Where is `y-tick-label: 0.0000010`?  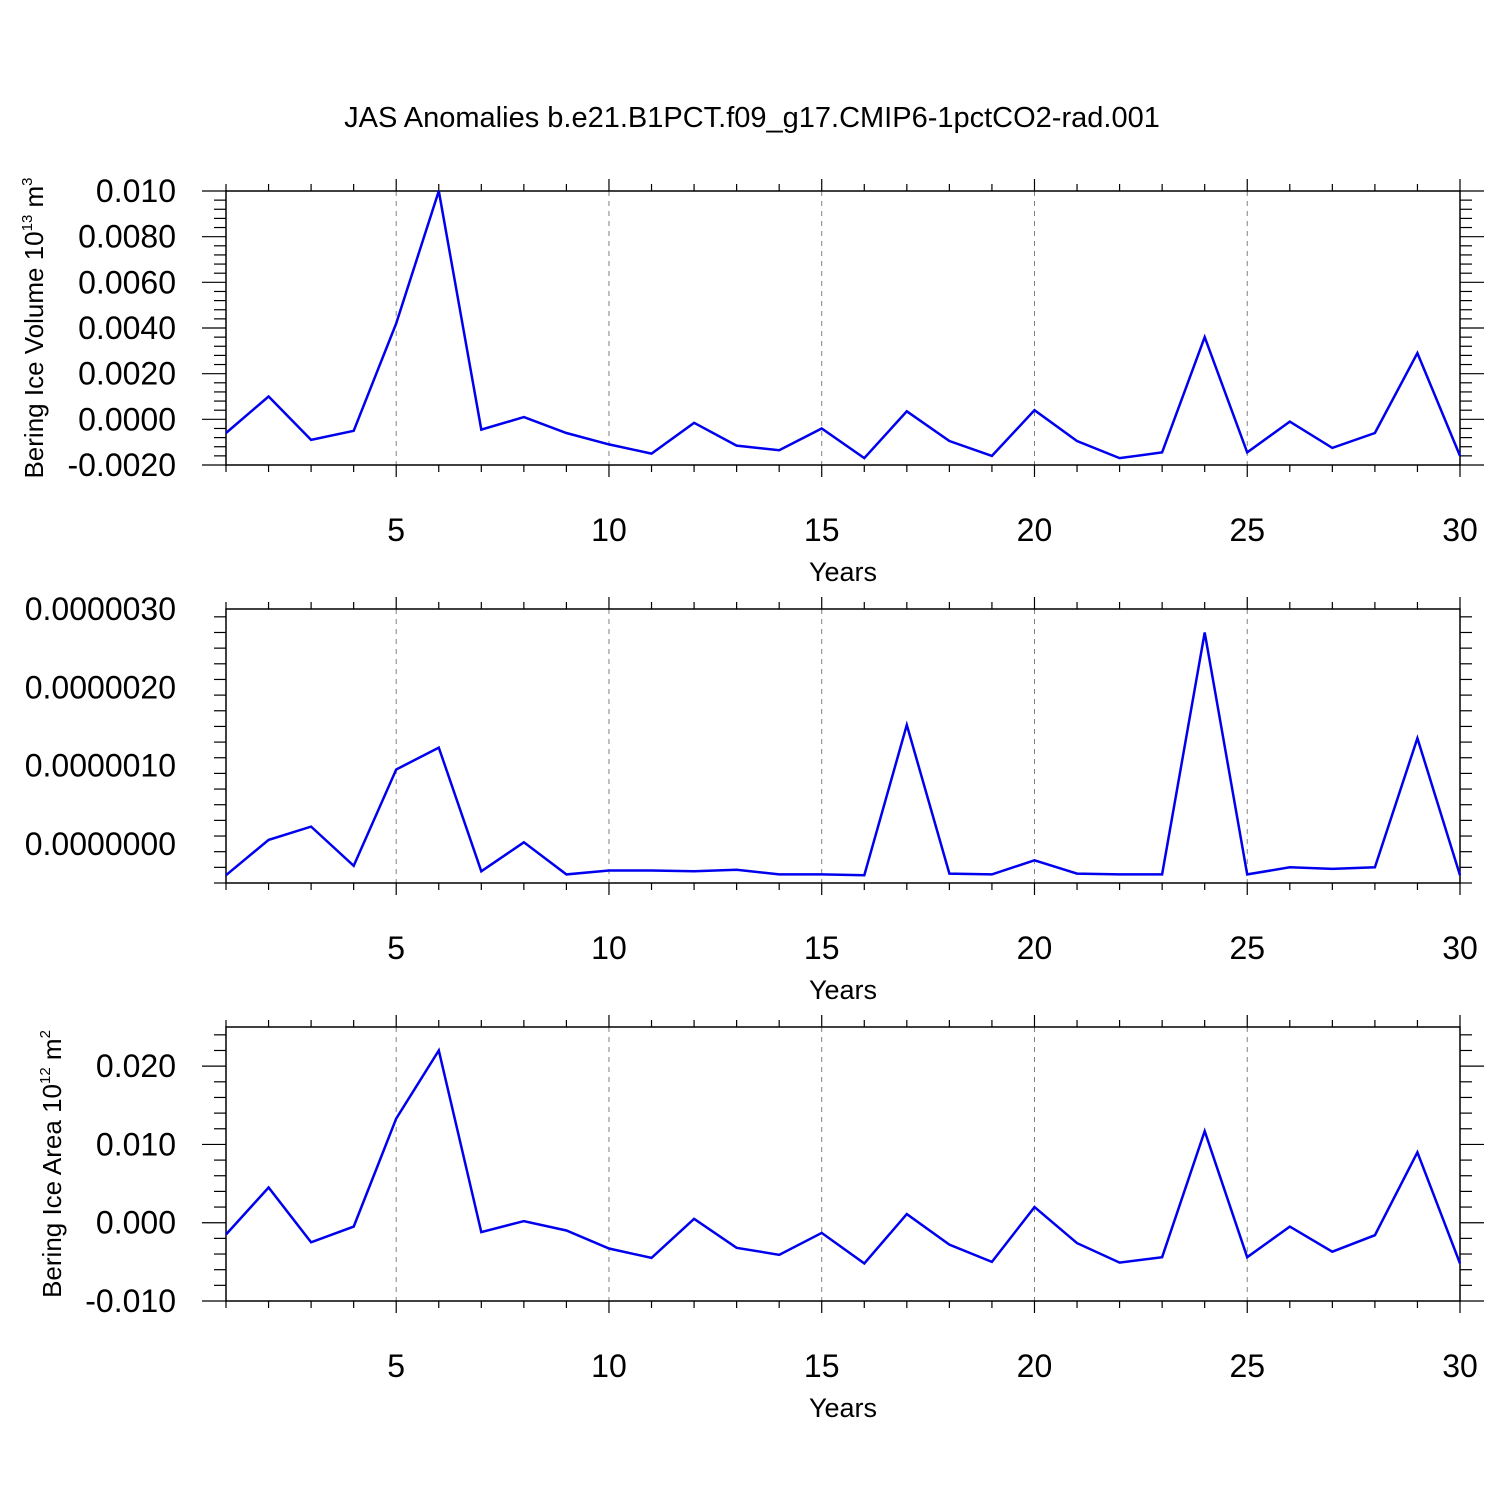
y-tick-label: 0.0000010 is located at coordinates (100, 766).